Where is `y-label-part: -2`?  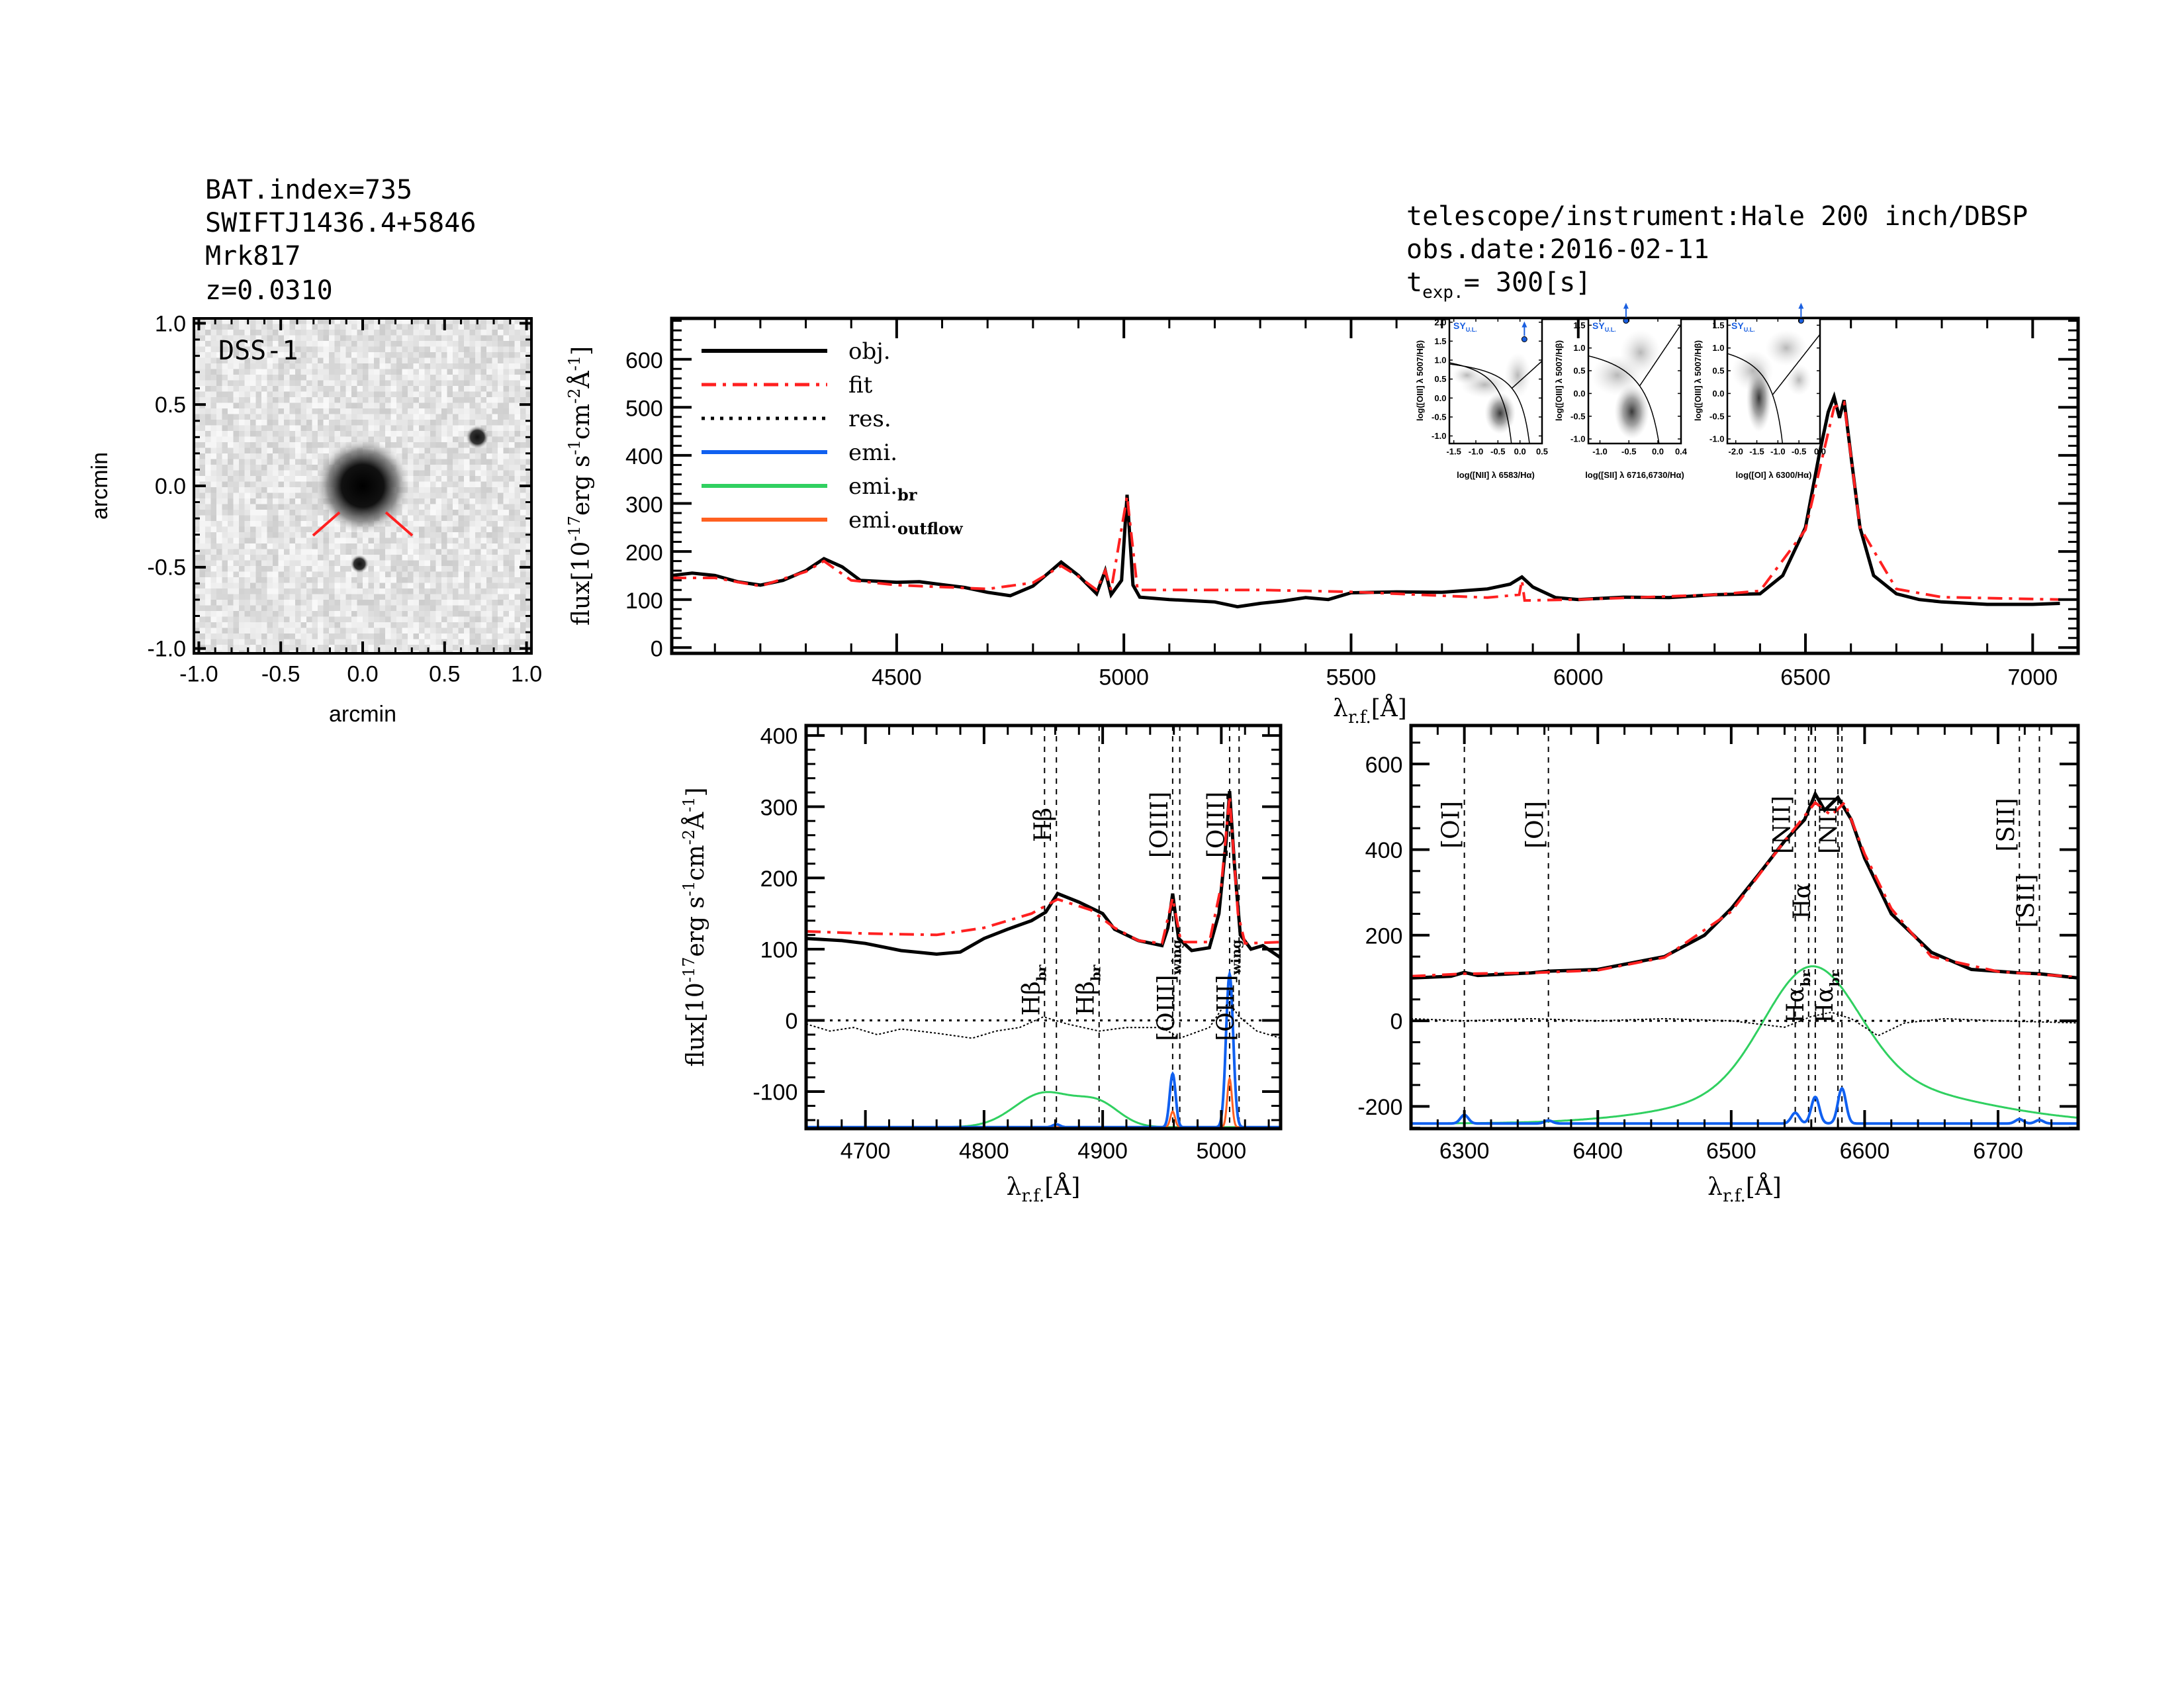 y-label-part: -2 is located at coordinates (689, 837).